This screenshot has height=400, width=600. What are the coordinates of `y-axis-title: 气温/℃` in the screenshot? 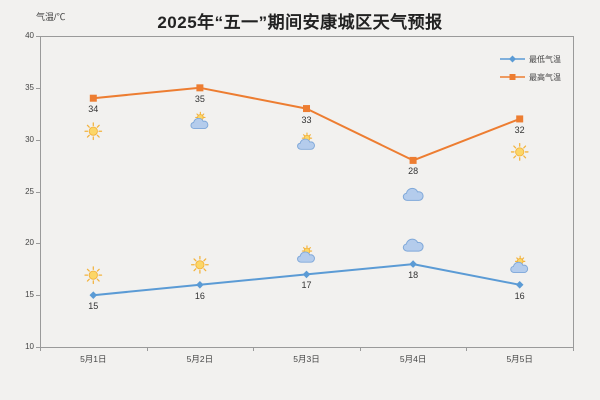 It's located at (51, 17).